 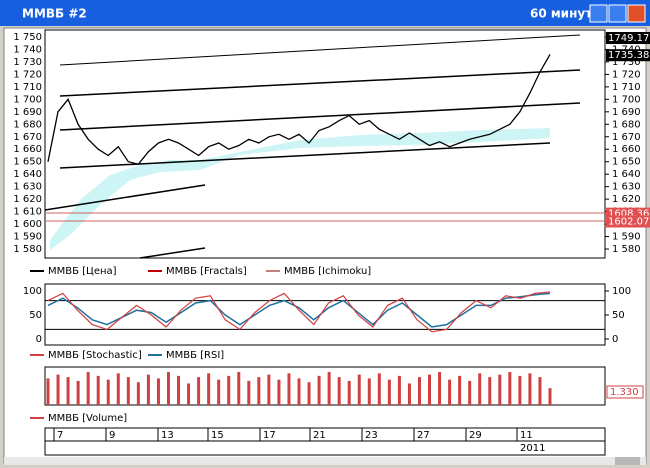 I want to click on maximize-button, so click(x=617, y=13).